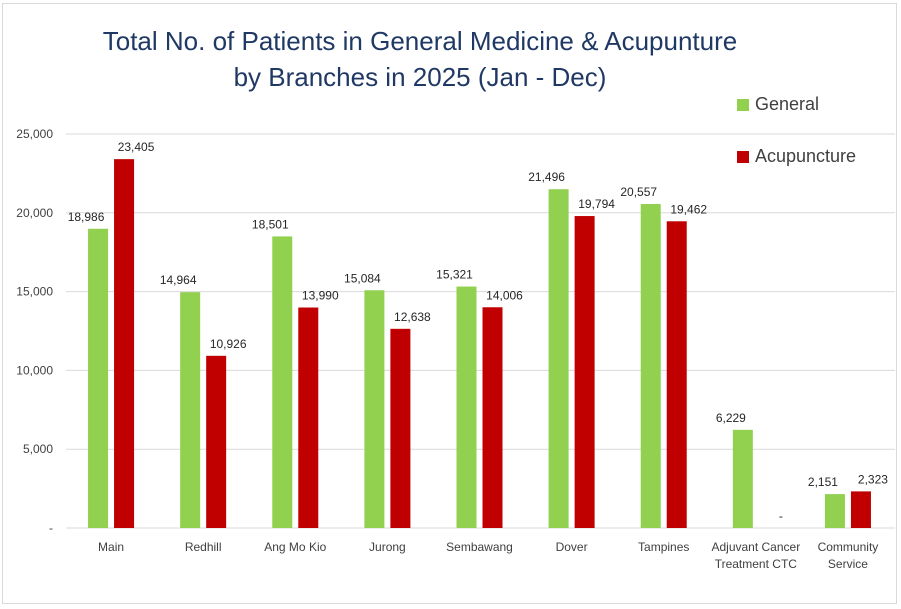 The width and height of the screenshot is (901, 609). Describe the element at coordinates (228, 344) in the screenshot. I see `data-label: 10,926` at that location.